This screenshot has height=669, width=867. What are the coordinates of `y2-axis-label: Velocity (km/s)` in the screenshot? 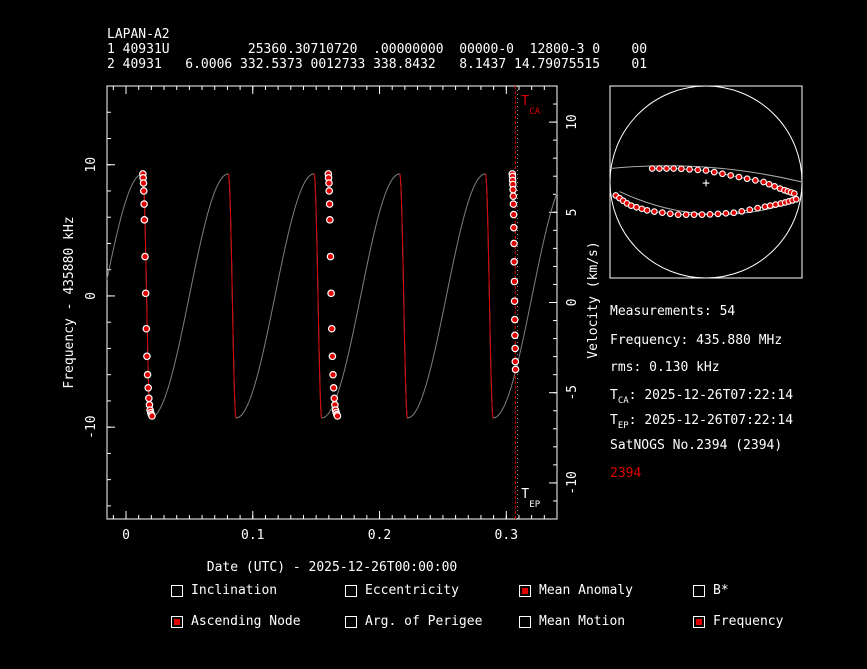 It's located at (593, 299).